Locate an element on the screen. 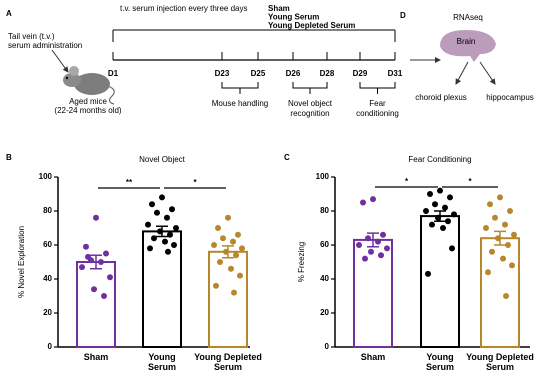 Image resolution: width=550 pixels, height=383 pixels. x-tick-label: Sham is located at coordinates (373, 357).